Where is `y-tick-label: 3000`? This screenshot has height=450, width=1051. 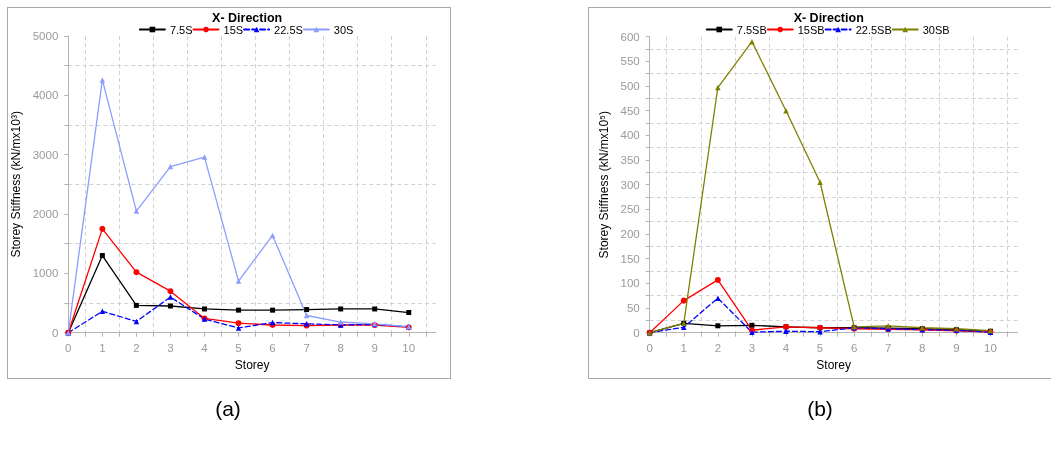 y-tick-label: 3000 is located at coordinates (45, 154).